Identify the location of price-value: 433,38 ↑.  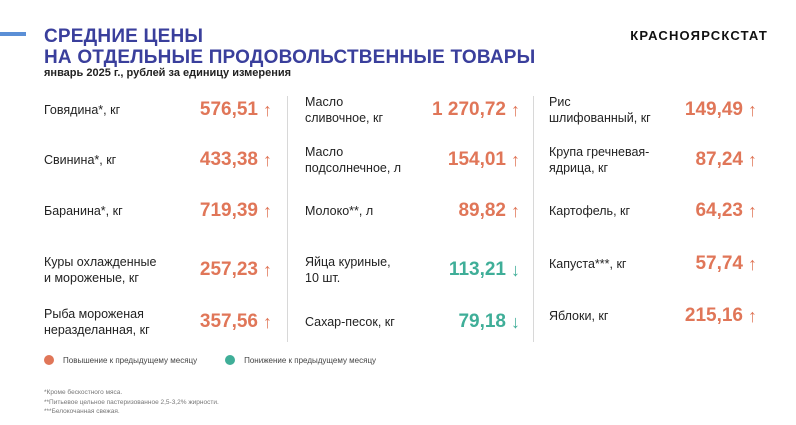
(235, 159).